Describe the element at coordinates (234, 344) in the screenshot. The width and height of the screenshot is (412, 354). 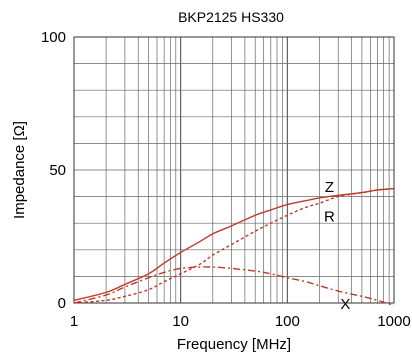
I see `x-axis-label: Frequency [MHz]` at that location.